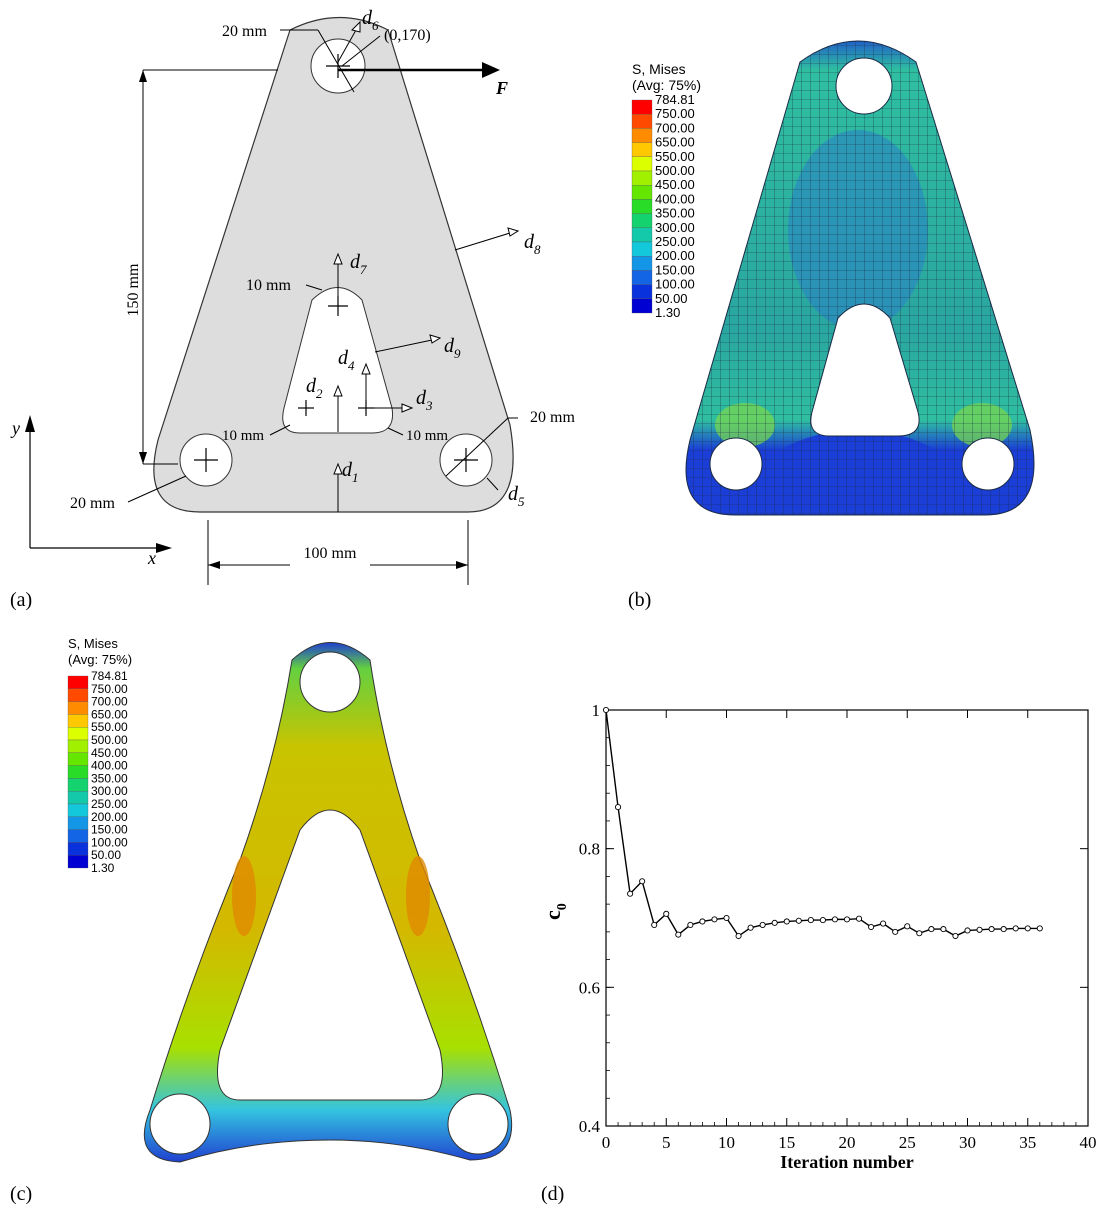  What do you see at coordinates (675, 255) in the screenshot?
I see `legend-value: 200.00` at bounding box center [675, 255].